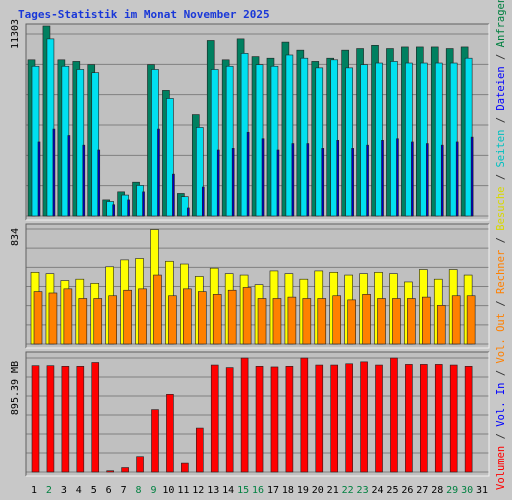 The height and width of the screenshot is (500, 512). Describe the element at coordinates (49, 490) in the screenshot. I see `x-tick-label-day-2: 2` at that location.